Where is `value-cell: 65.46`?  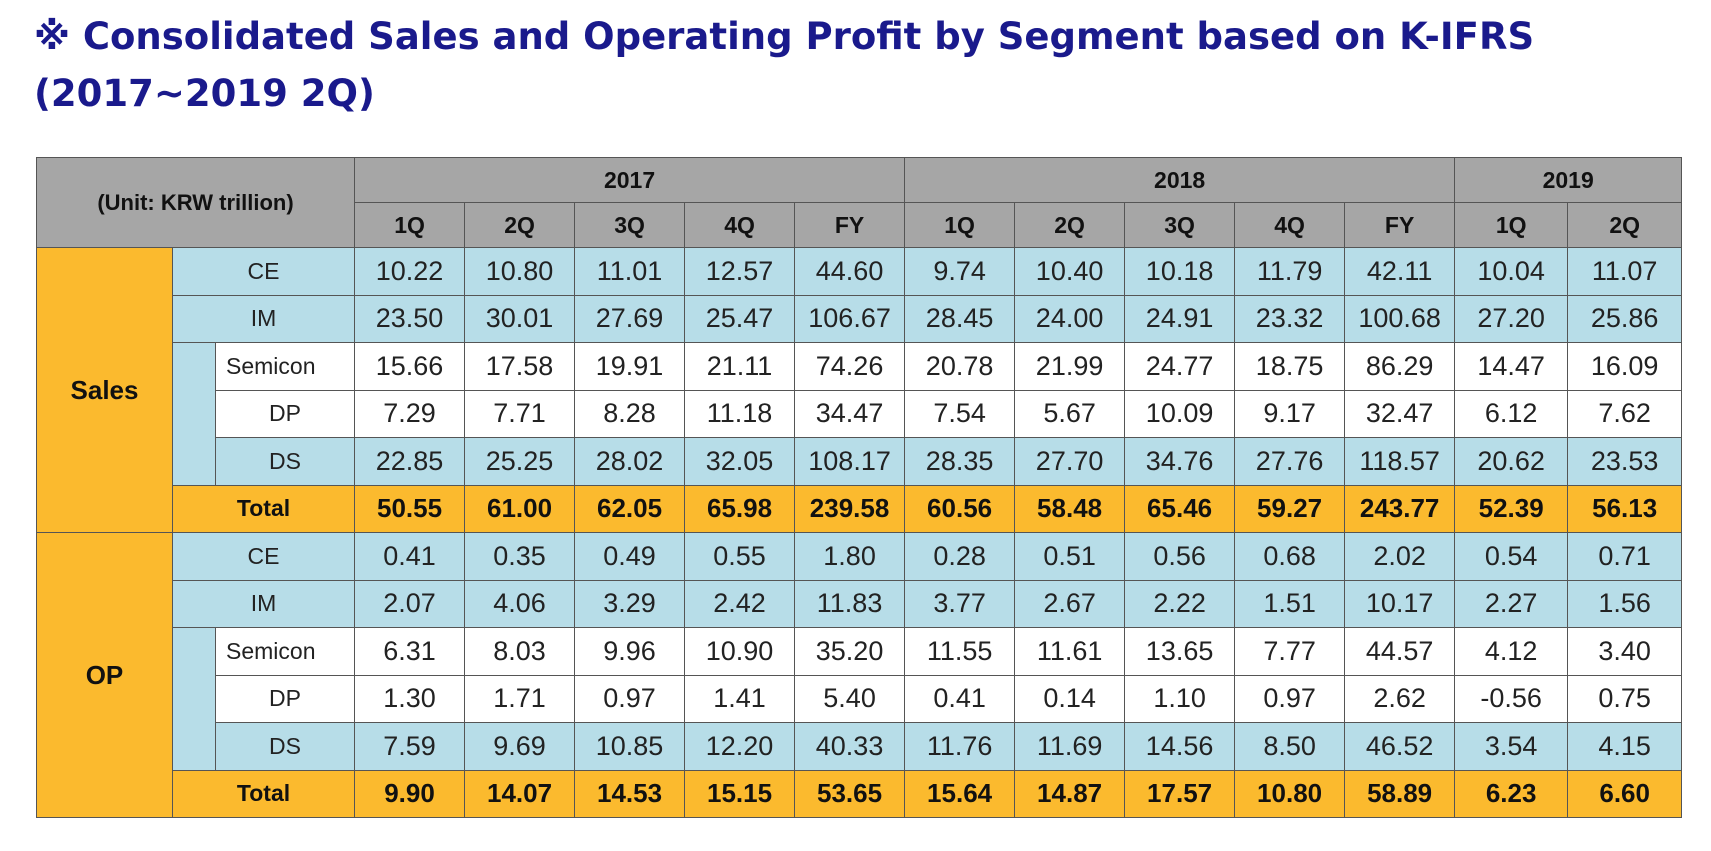
value-cell: 65.46 is located at coordinates (1180, 508).